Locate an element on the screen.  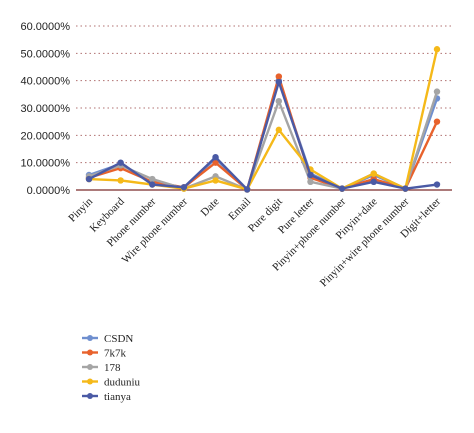
legend-item: tianya is located at coordinates (106, 397).